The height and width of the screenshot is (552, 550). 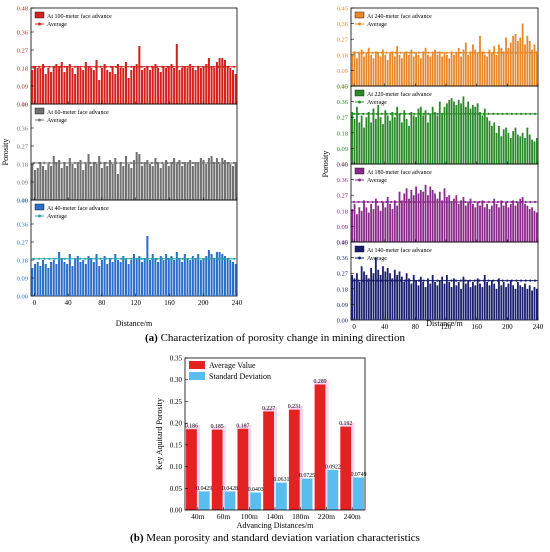 What do you see at coordinates (135, 303) in the screenshot?
I see `left-xtick-label: 120` at bounding box center [135, 303].